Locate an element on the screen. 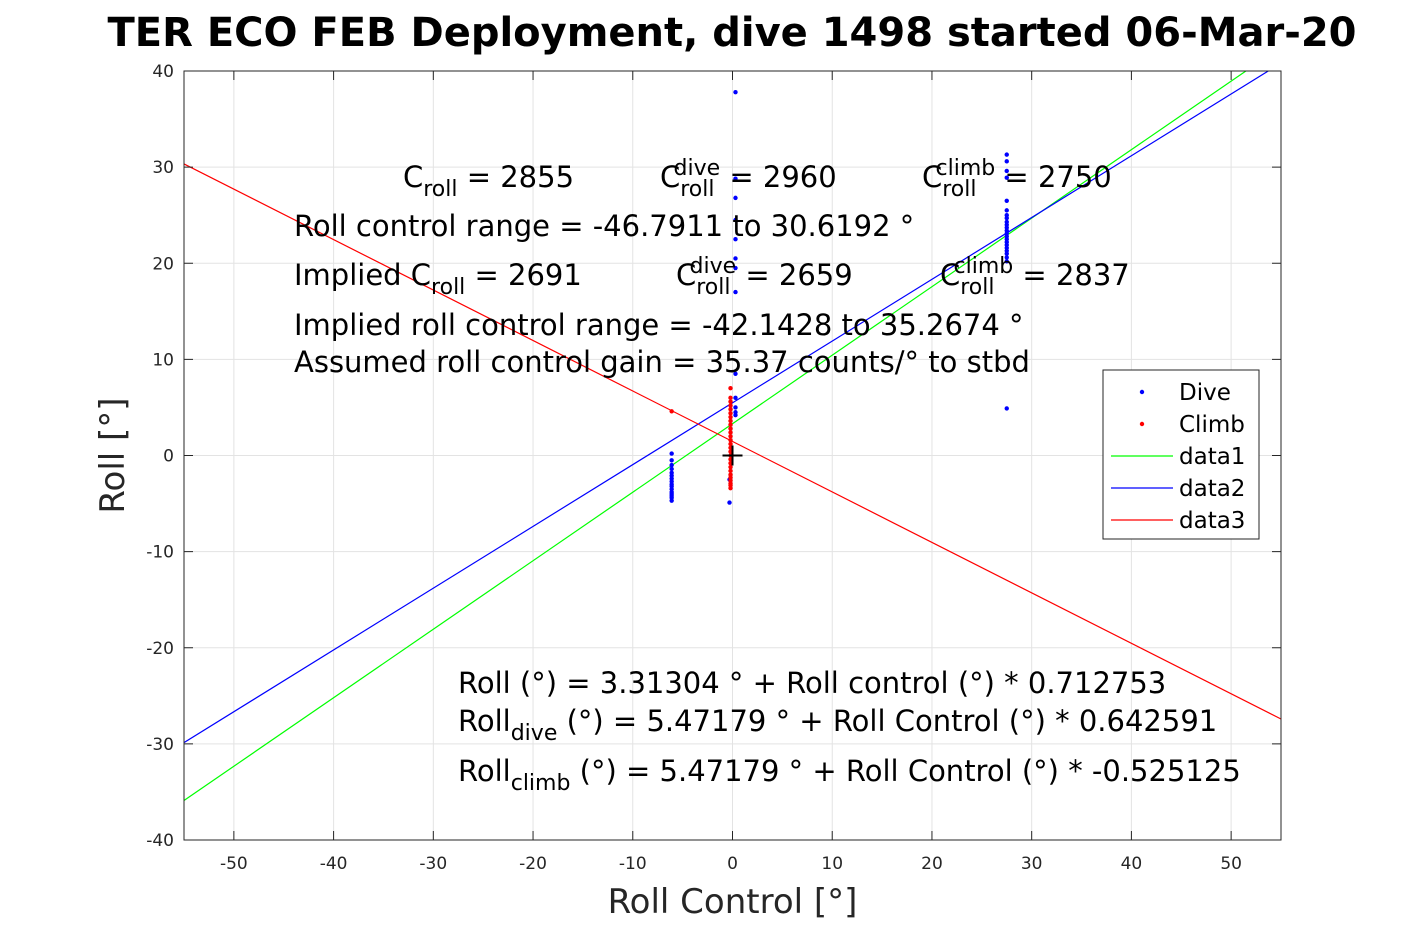  x-tick-label: 50 is located at coordinates (1231, 864).